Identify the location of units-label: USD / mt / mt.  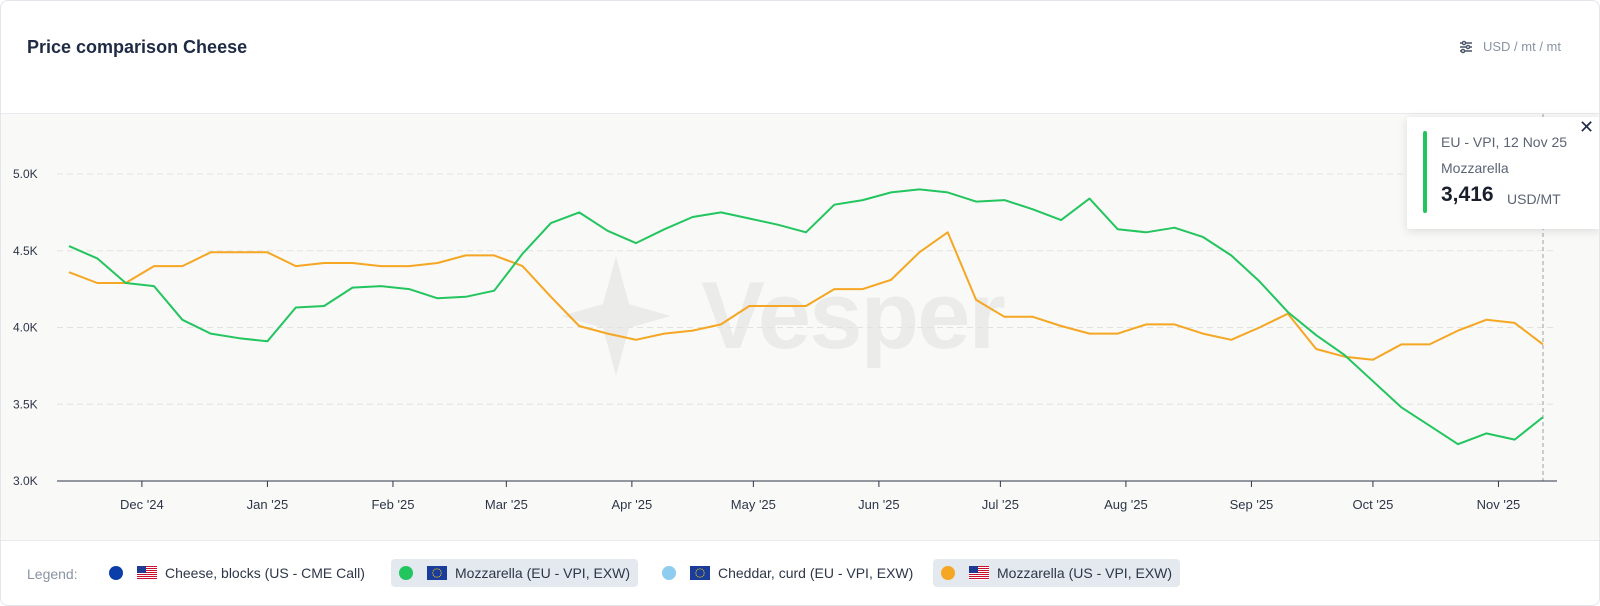
(1522, 46).